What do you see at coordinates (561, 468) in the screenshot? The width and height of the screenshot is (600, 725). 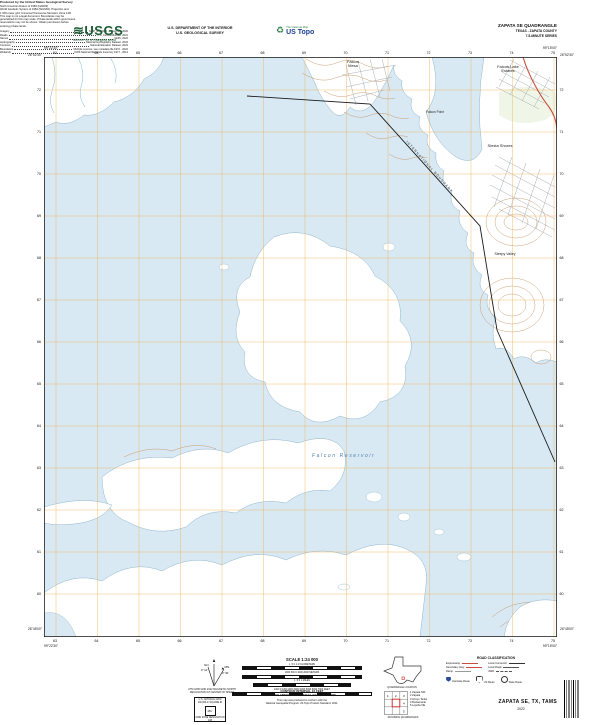 I see `grid-northing-label-right: 63` at bounding box center [561, 468].